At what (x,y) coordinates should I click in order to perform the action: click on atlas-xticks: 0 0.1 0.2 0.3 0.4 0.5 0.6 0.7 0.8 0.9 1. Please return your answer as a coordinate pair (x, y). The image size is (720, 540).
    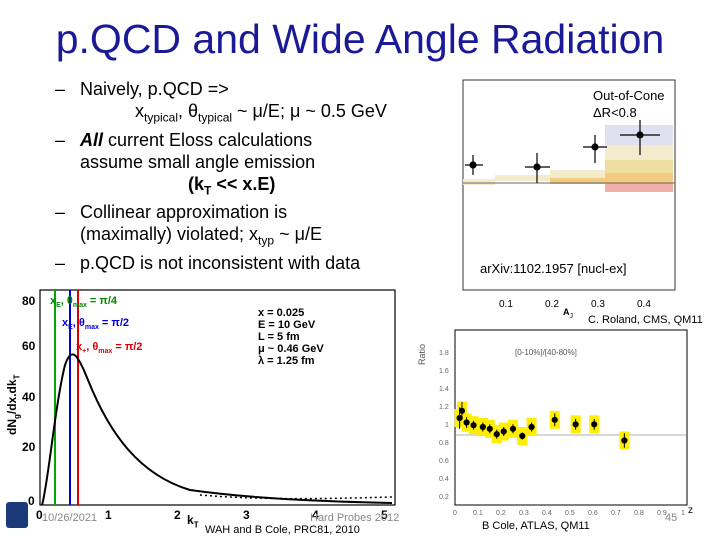
    Looking at the image, I should click on (569, 513).